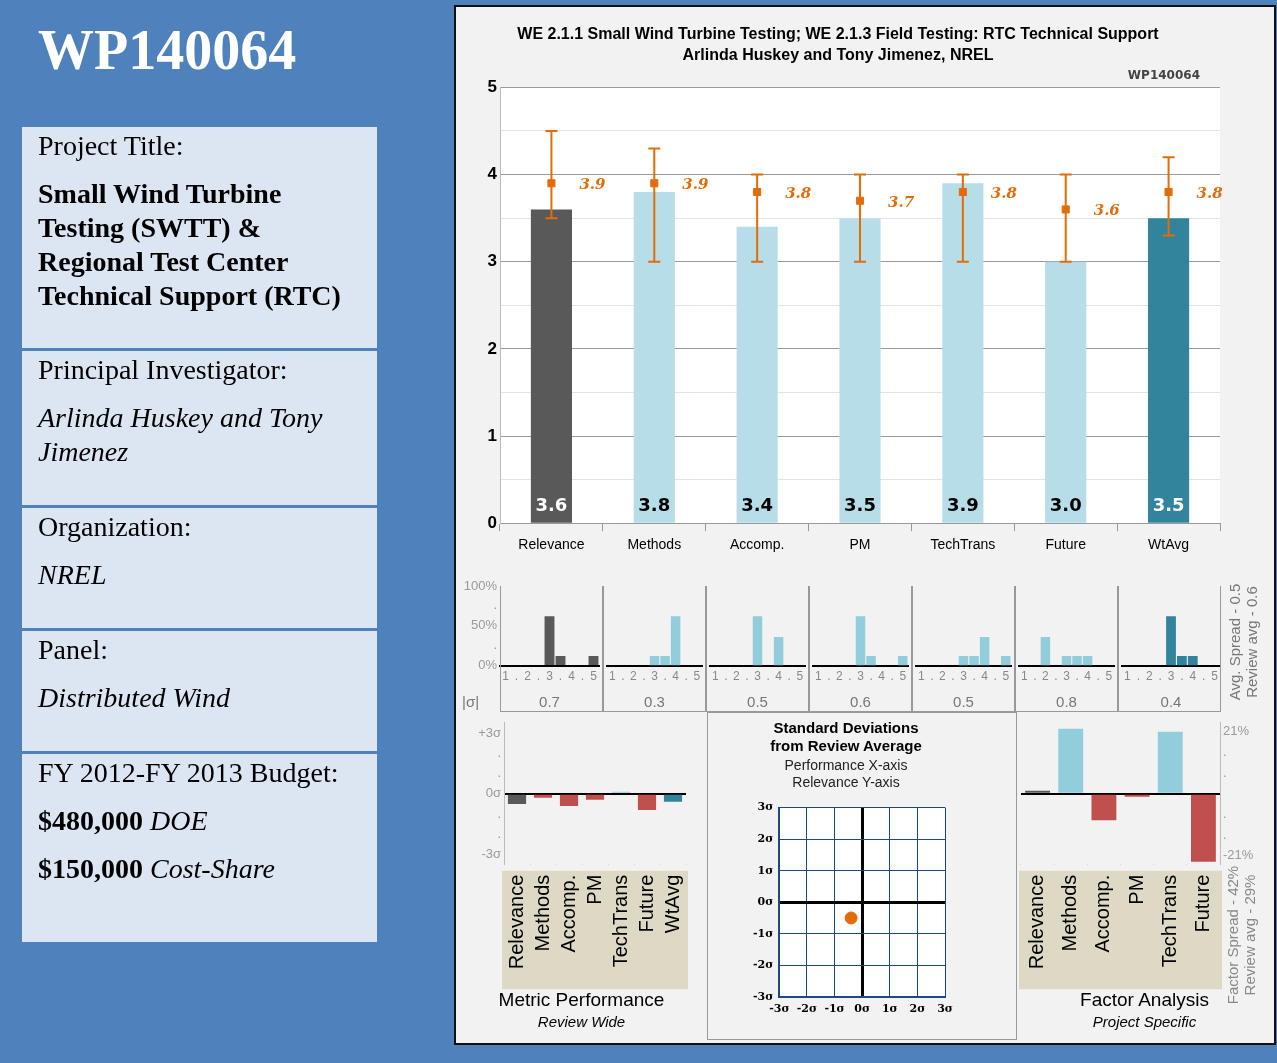  What do you see at coordinates (492, 435) in the screenshot?
I see `y-tick-label: 1` at bounding box center [492, 435].